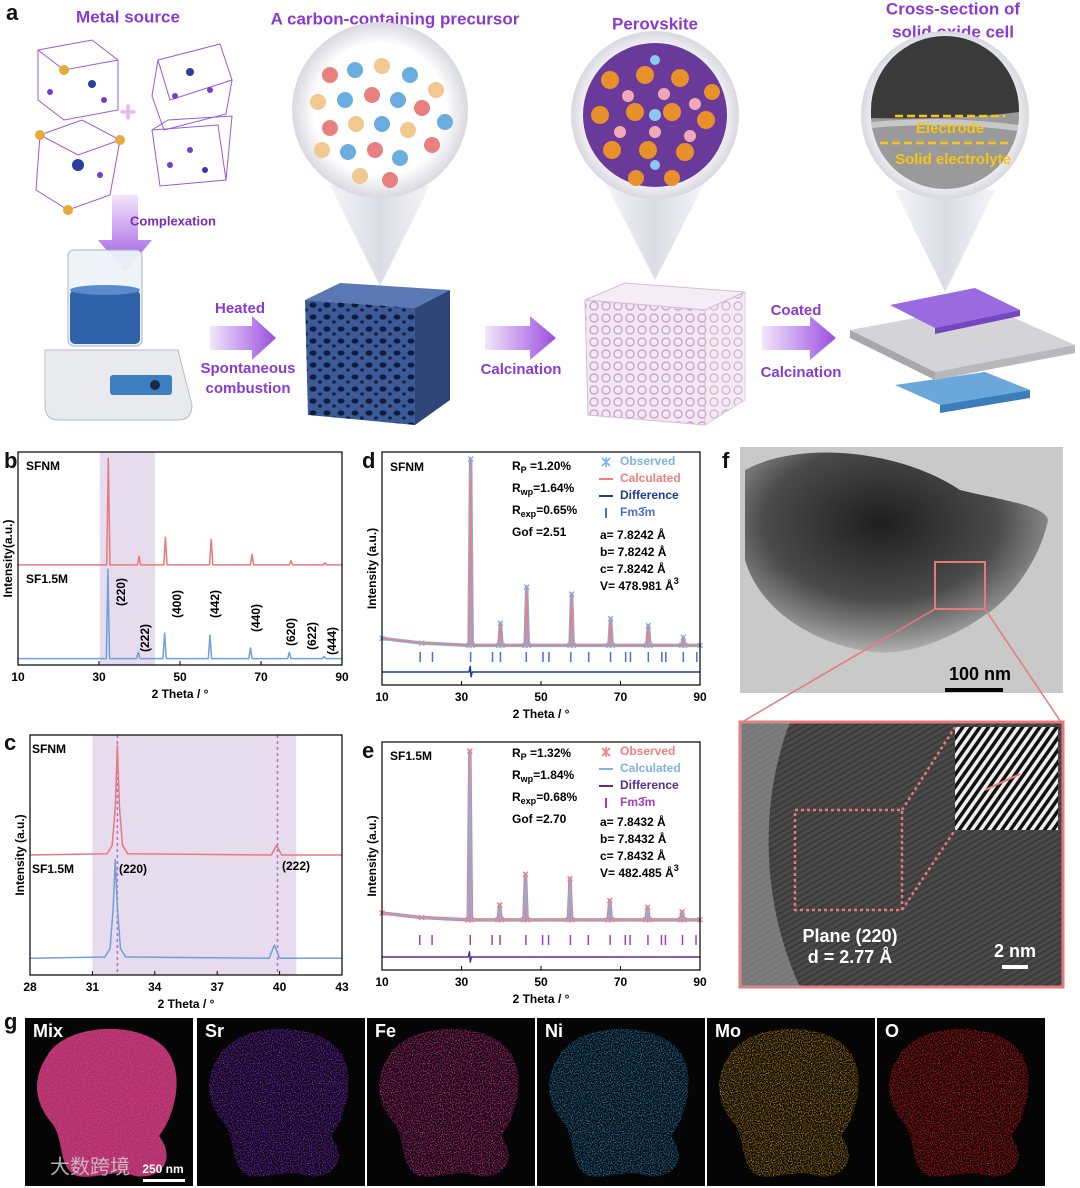 This screenshot has width=1080, height=1188. What do you see at coordinates (10, 1021) in the screenshot?
I see `panel-label: g` at bounding box center [10, 1021].